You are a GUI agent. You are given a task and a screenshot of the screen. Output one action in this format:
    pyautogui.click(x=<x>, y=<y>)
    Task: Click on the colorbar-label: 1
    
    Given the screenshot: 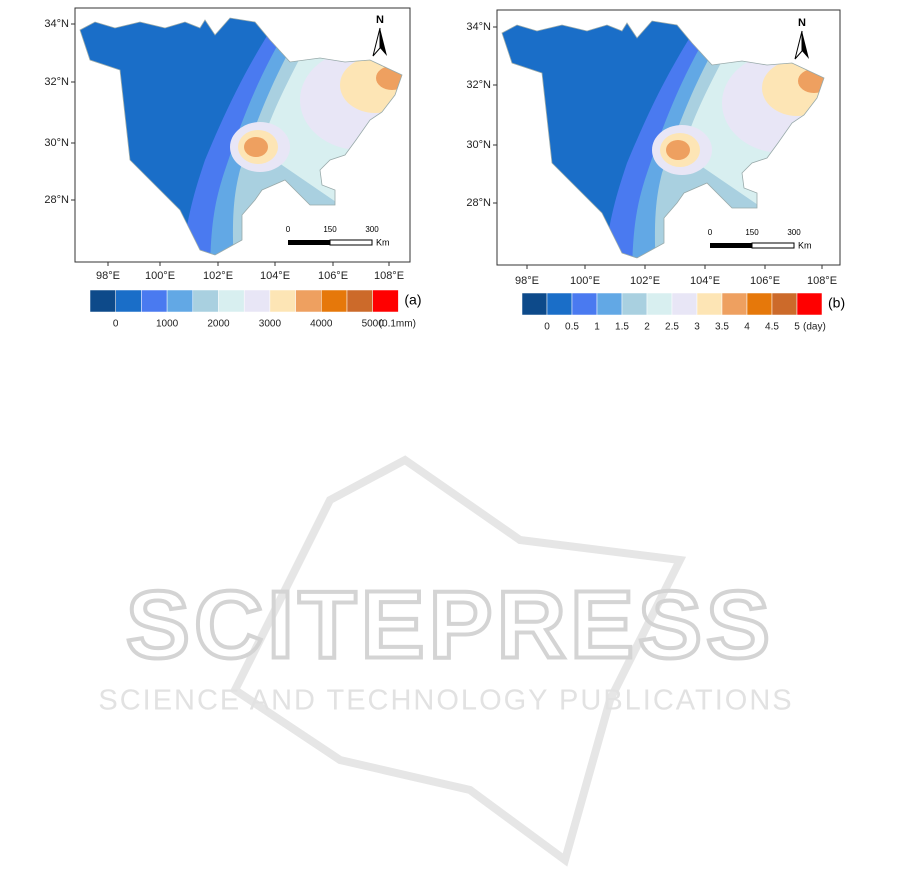 What is the action you would take?
    pyautogui.click(x=597, y=327)
    